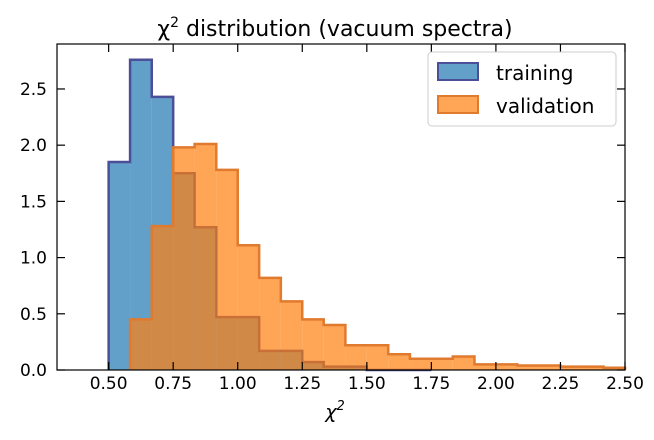  What do you see at coordinates (173, 384) in the screenshot?
I see `x-tick-label-1: 0.75` at bounding box center [173, 384].